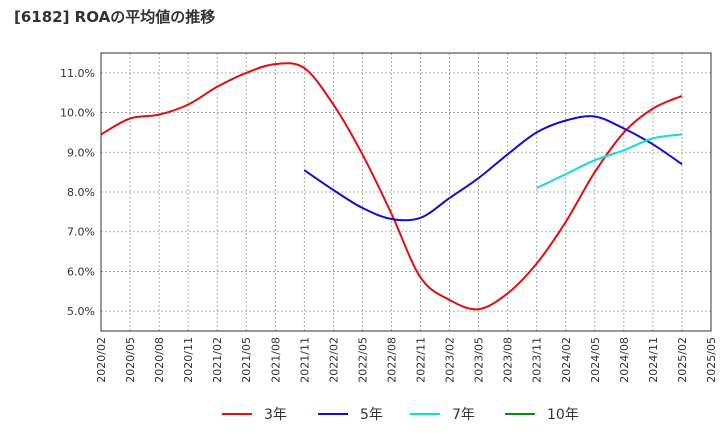  Describe the element at coordinates (275, 415) in the screenshot. I see `legend-label: 3年` at that location.